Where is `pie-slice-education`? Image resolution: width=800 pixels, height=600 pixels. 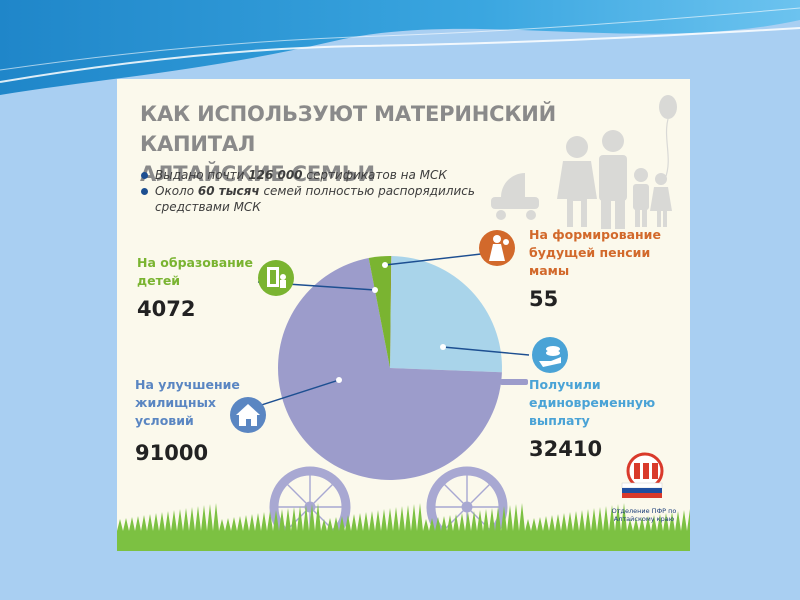 pie-slice-education is located at coordinates (380, 311).